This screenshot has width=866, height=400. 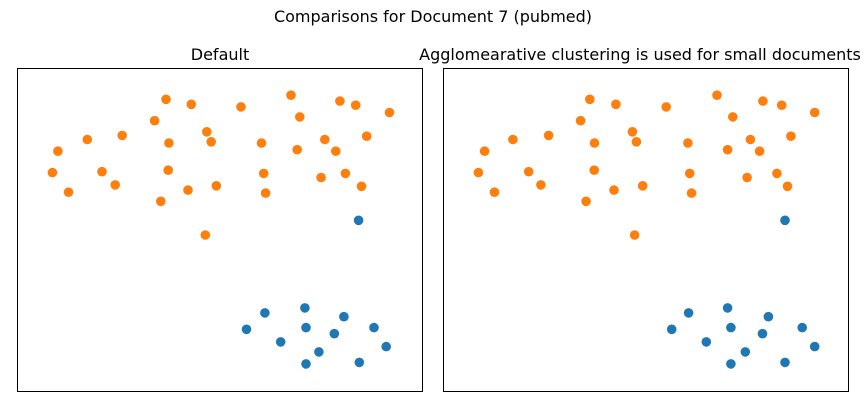 What do you see at coordinates (220, 54) in the screenshot?
I see `subplot-default-title: Default` at bounding box center [220, 54].